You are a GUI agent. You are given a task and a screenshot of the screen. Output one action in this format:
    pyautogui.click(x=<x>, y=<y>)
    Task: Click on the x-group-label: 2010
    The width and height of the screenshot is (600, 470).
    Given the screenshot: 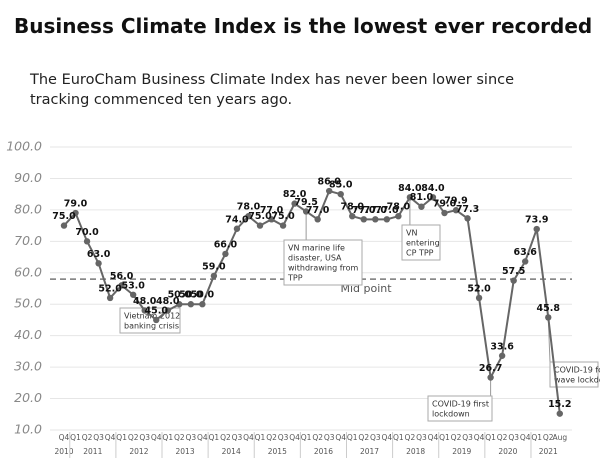 What is the action you would take?
    pyautogui.click(x=63, y=451)
    